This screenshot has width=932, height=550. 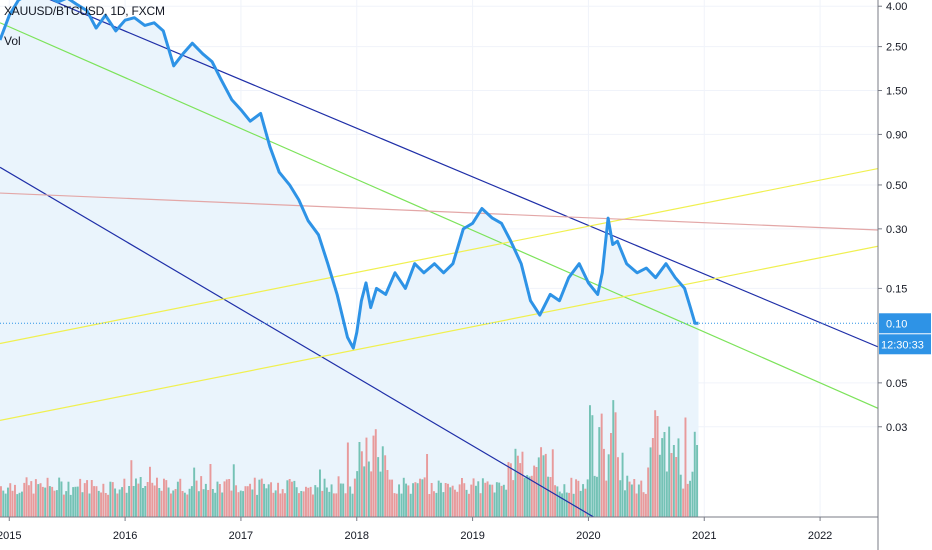 I want to click on last-price-badge, so click(x=905, y=323).